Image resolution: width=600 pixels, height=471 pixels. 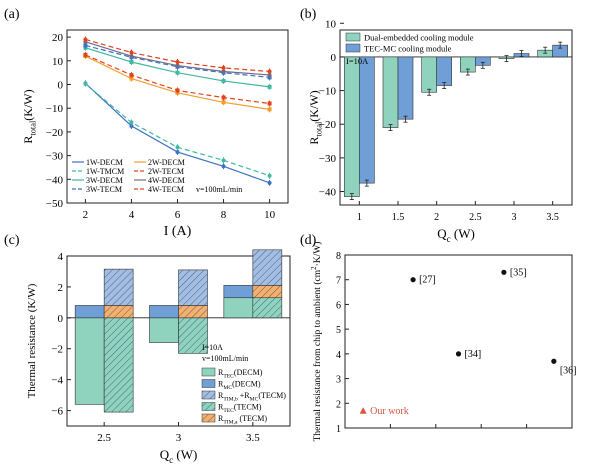 What do you see at coordinates (267, 291) in the screenshot?
I see `bar-rtima-tecm-3.5-hatch` at bounding box center [267, 291].